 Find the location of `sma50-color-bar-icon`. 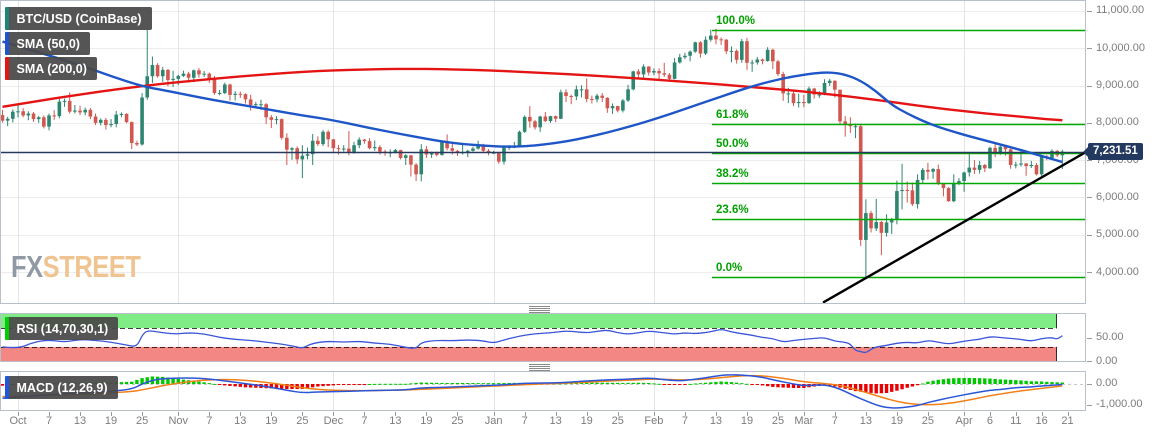

sma50-color-bar-icon is located at coordinates (7, 43).